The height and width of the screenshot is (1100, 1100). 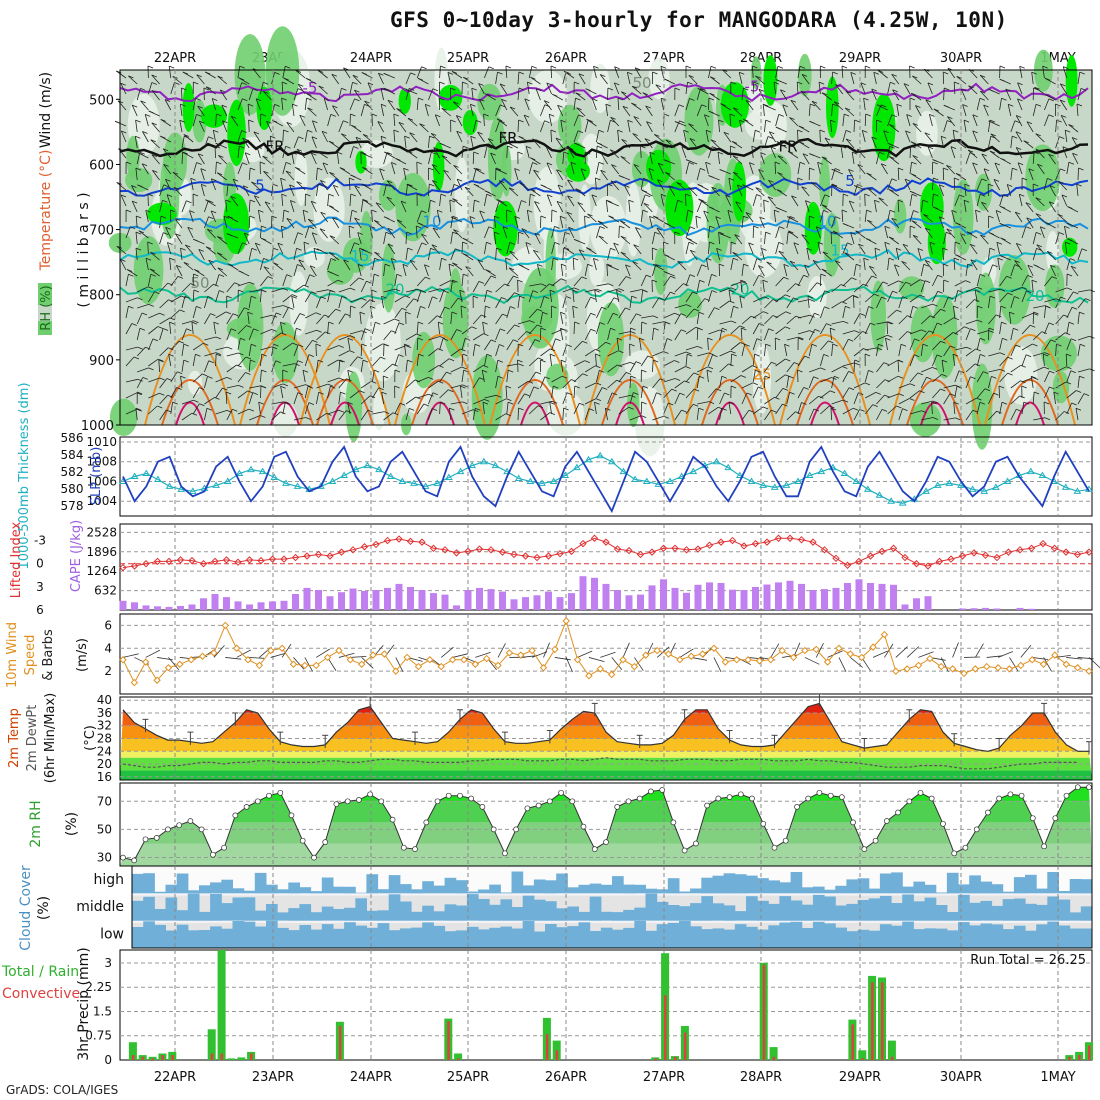 I want to click on rh-moist-patch, so click(x=1061, y=387).